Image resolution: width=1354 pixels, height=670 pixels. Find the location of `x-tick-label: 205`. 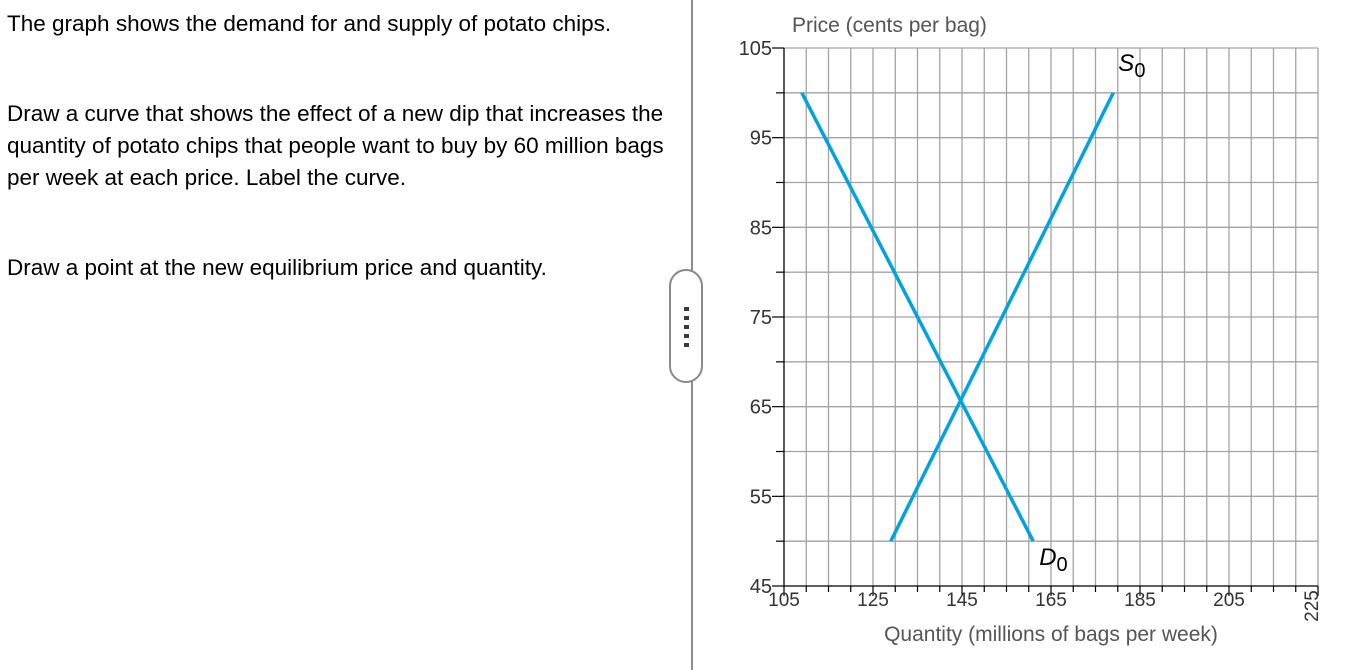

x-tick-label: 205 is located at coordinates (1229, 600).